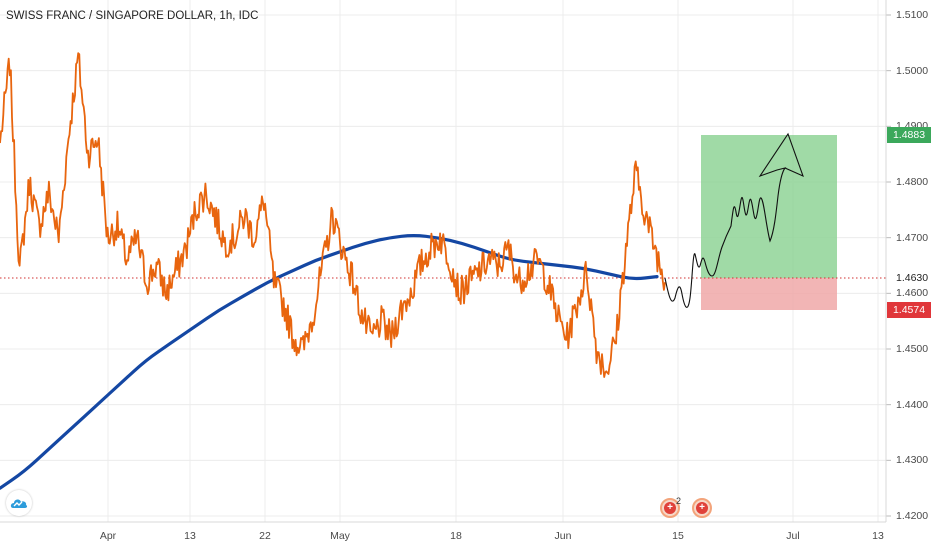  I want to click on target-zone, so click(769, 206).